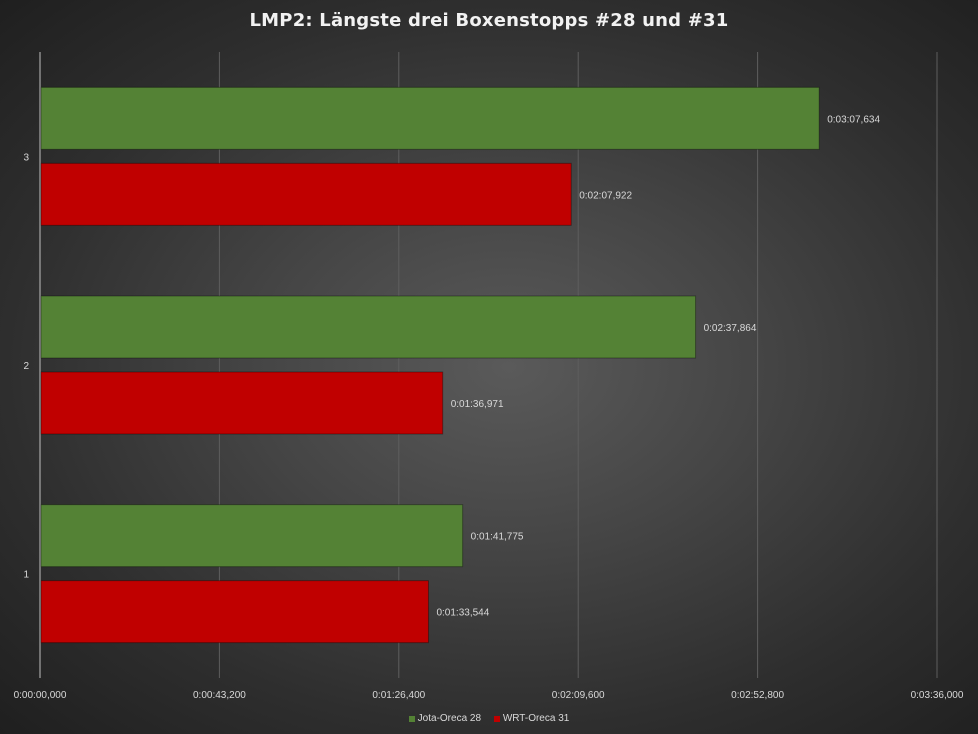  I want to click on data-label: 0:01:36,971, so click(477, 404).